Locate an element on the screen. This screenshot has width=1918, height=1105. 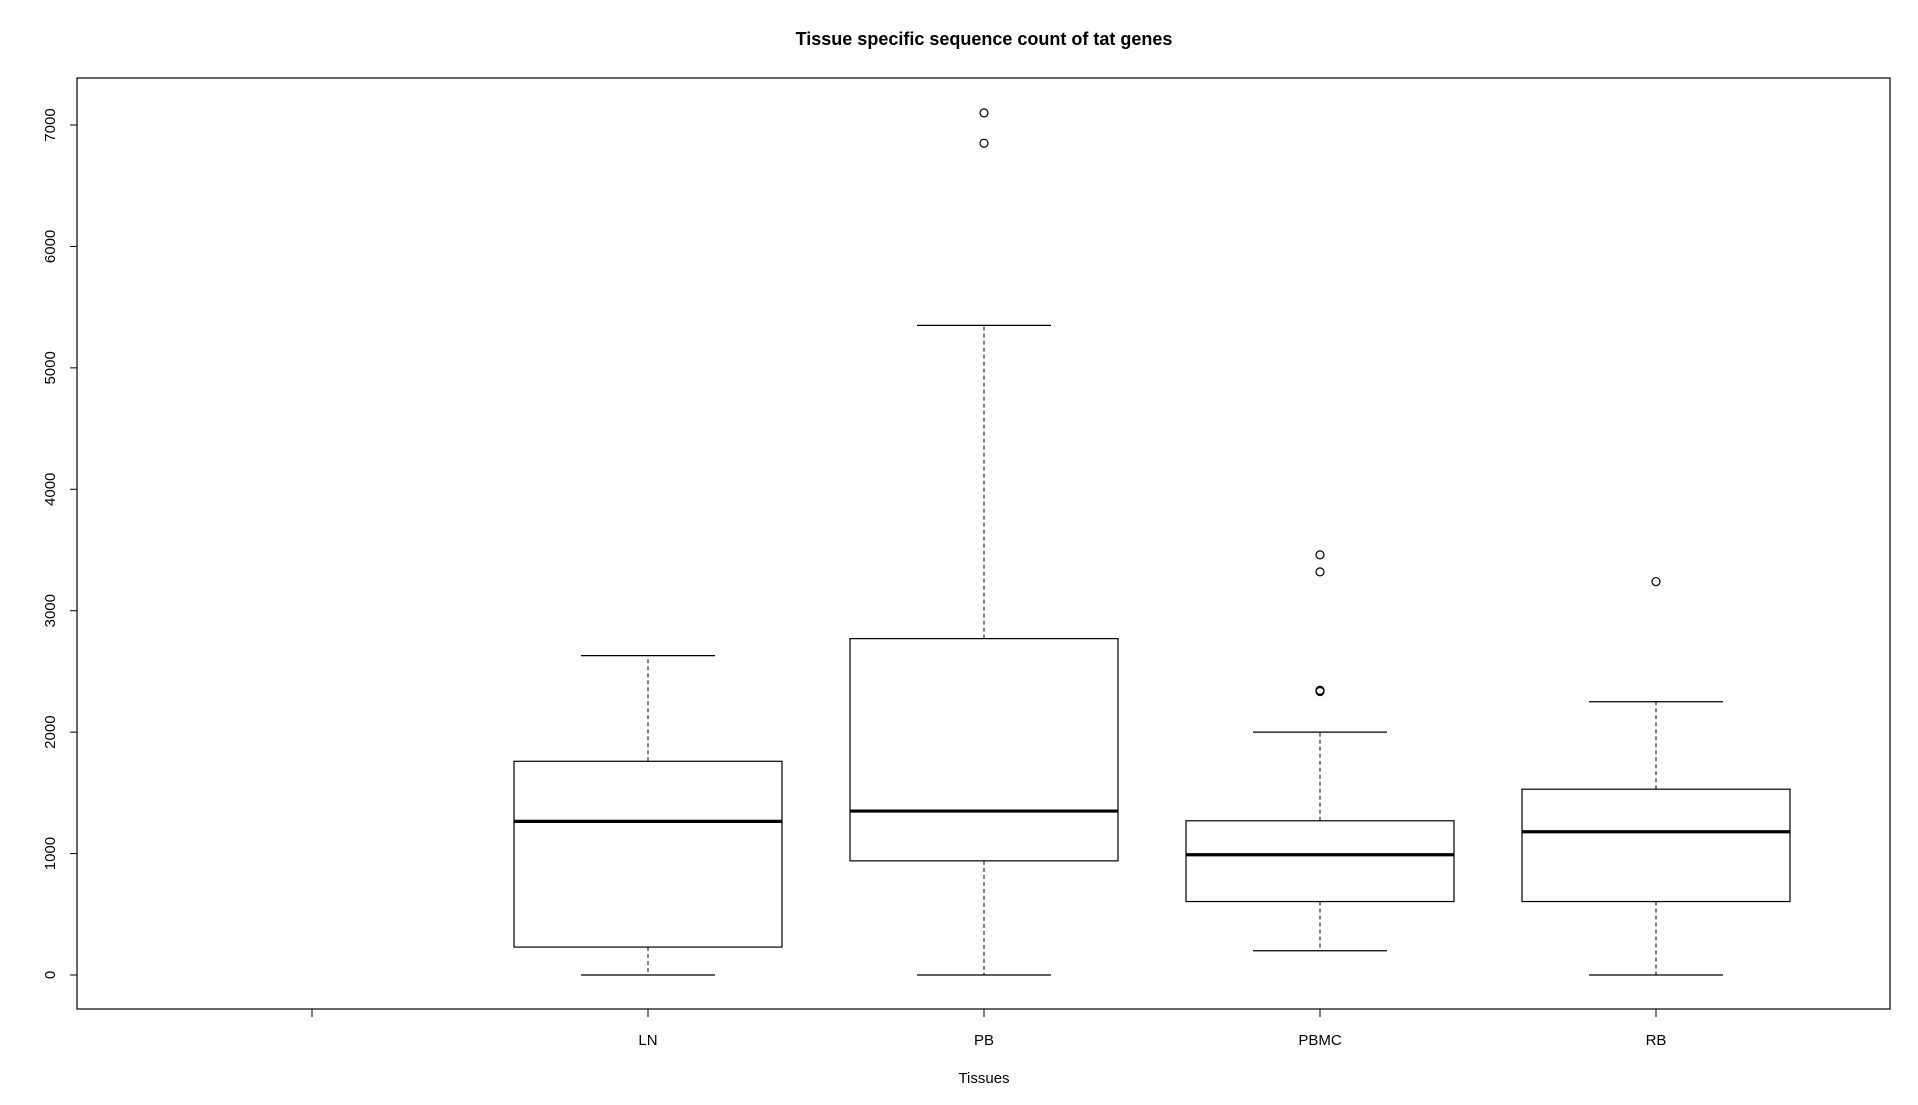
x-tick-label: PB is located at coordinates (984, 1040).